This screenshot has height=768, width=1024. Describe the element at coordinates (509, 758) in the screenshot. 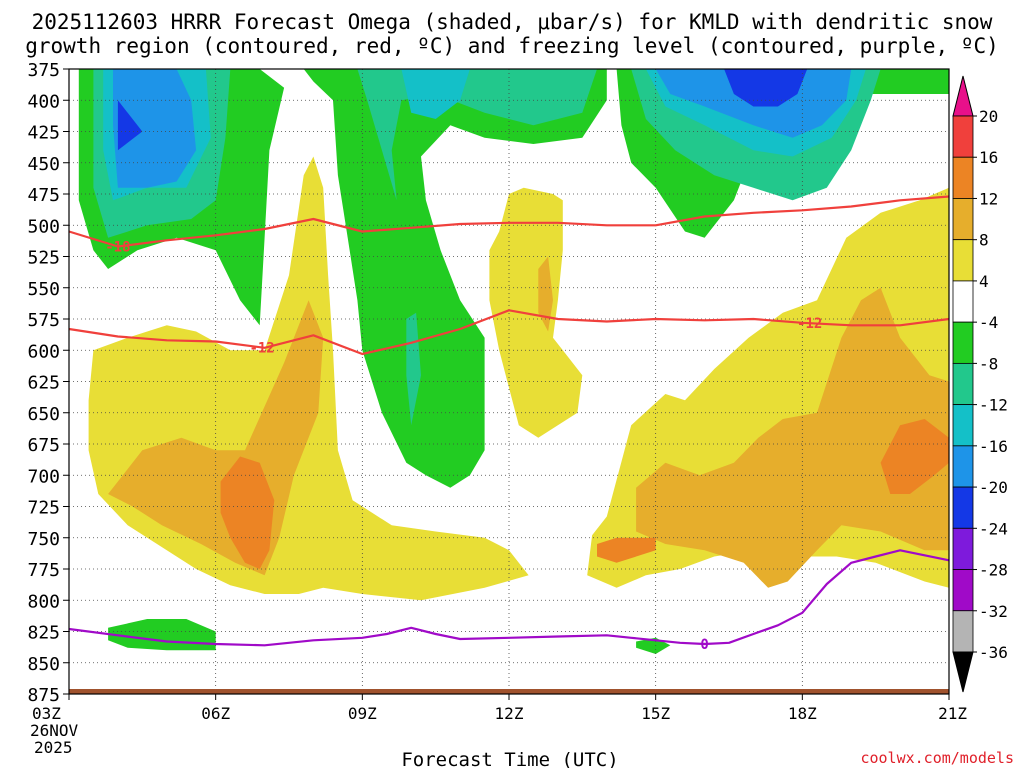

I see `x-axis-label: Forecast Time (UTC)` at that location.